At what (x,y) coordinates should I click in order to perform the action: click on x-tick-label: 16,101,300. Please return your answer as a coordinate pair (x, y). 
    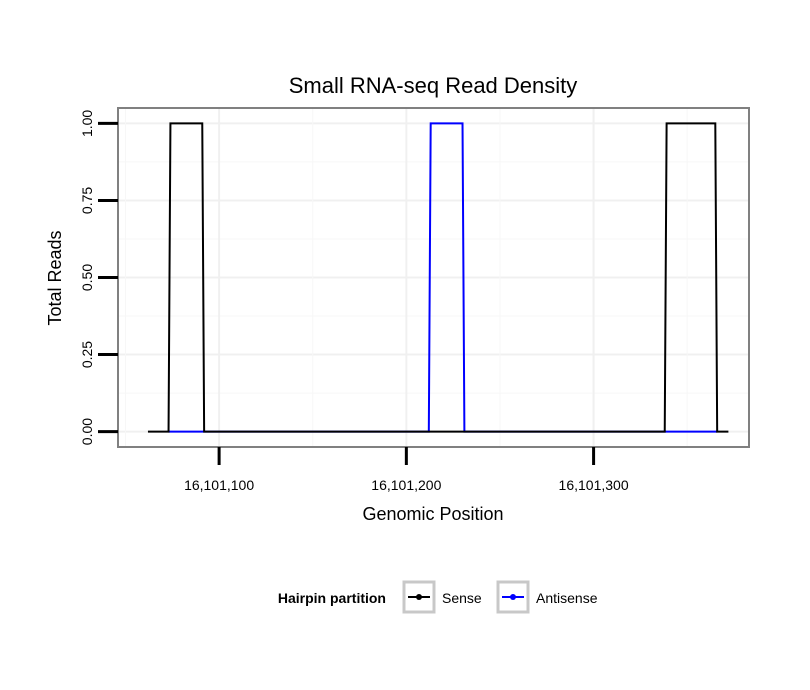
    Looking at the image, I should click on (594, 485).